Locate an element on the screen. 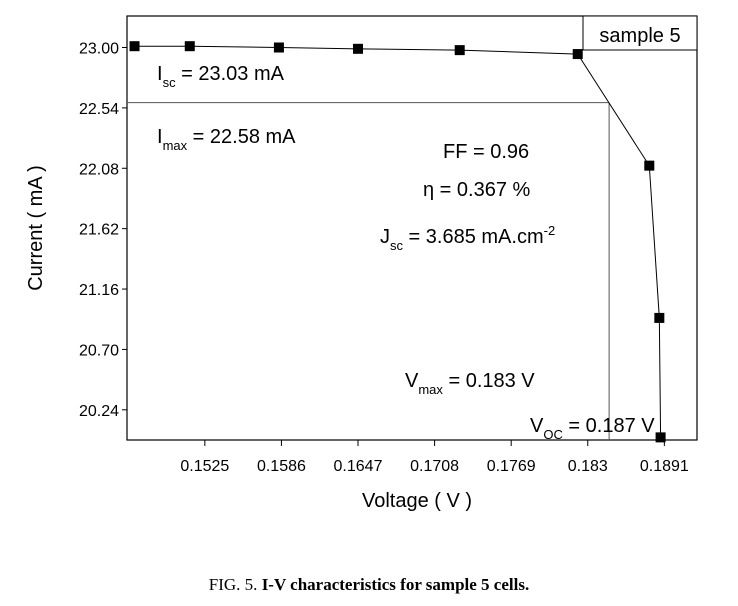 Image resolution: width=738 pixels, height=606 pixels. x-tick-label: 0.1647 is located at coordinates (358, 466).